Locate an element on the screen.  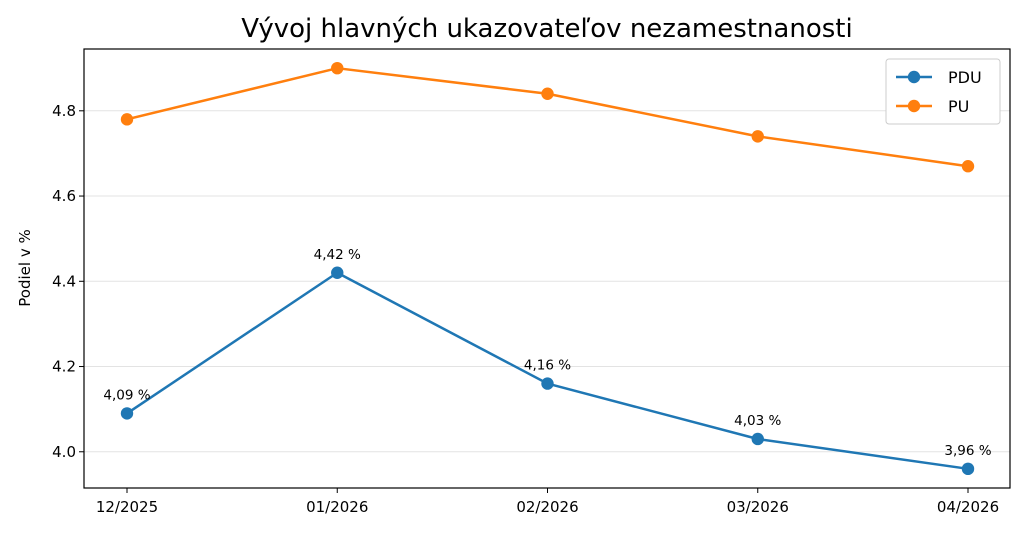
legend-label-pu: PU is located at coordinates (958, 106).